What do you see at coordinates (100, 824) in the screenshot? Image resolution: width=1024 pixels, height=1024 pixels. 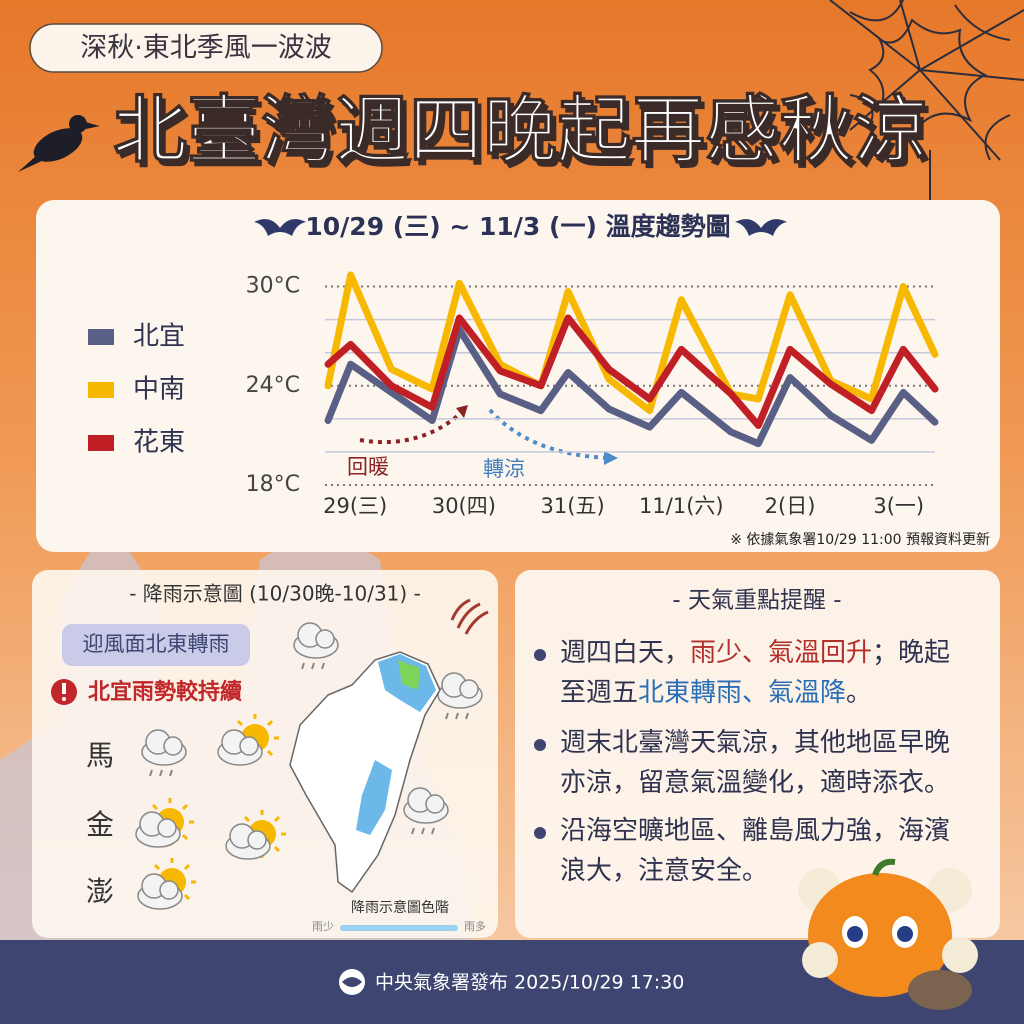 I see `island: 金` at bounding box center [100, 824].